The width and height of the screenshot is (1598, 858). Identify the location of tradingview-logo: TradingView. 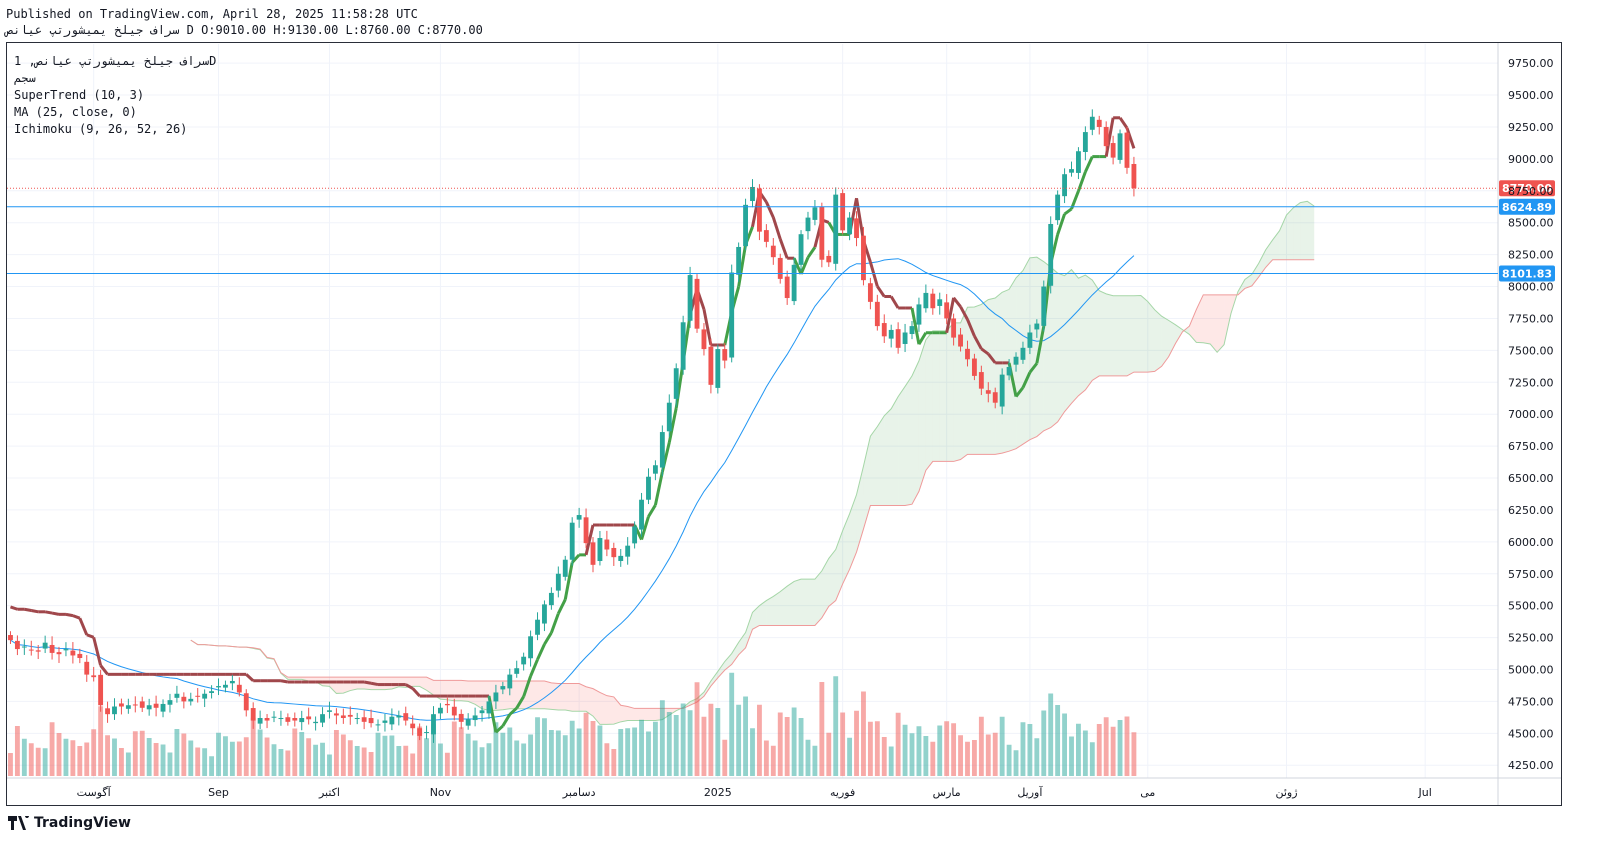
(69, 823).